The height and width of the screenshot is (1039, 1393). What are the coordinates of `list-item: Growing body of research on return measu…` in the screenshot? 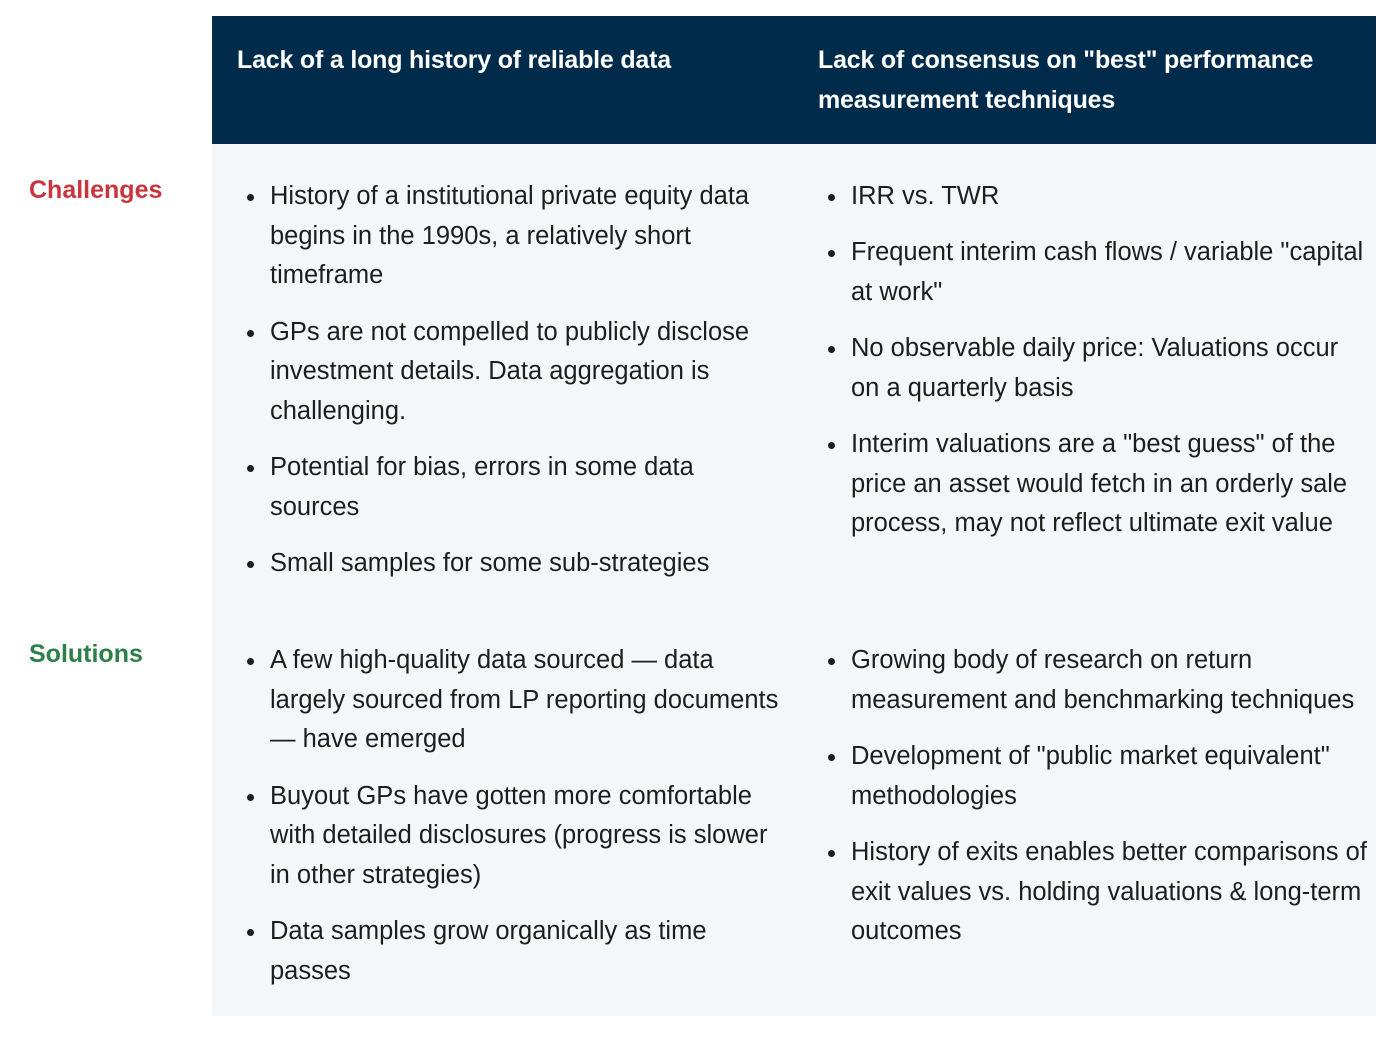 It's located at (1080, 680).